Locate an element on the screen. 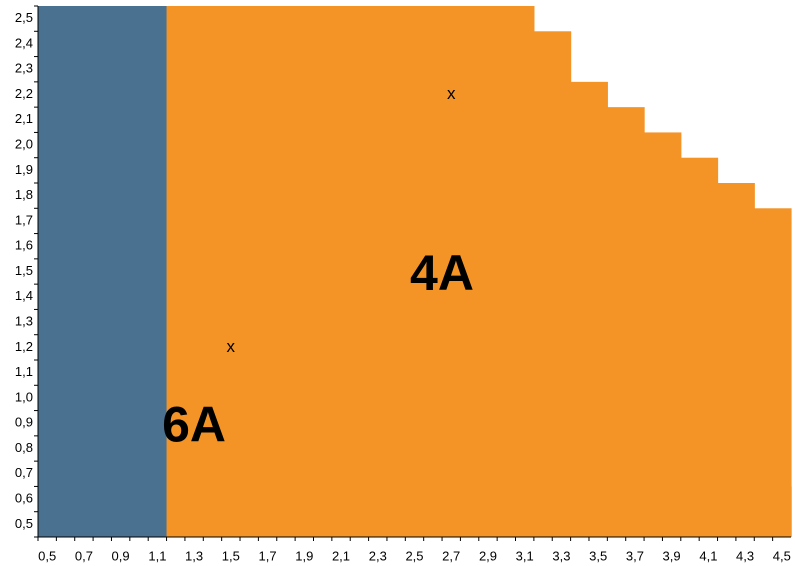 The width and height of the screenshot is (795, 566). y-tick-label: 2,0 is located at coordinates (24, 144).